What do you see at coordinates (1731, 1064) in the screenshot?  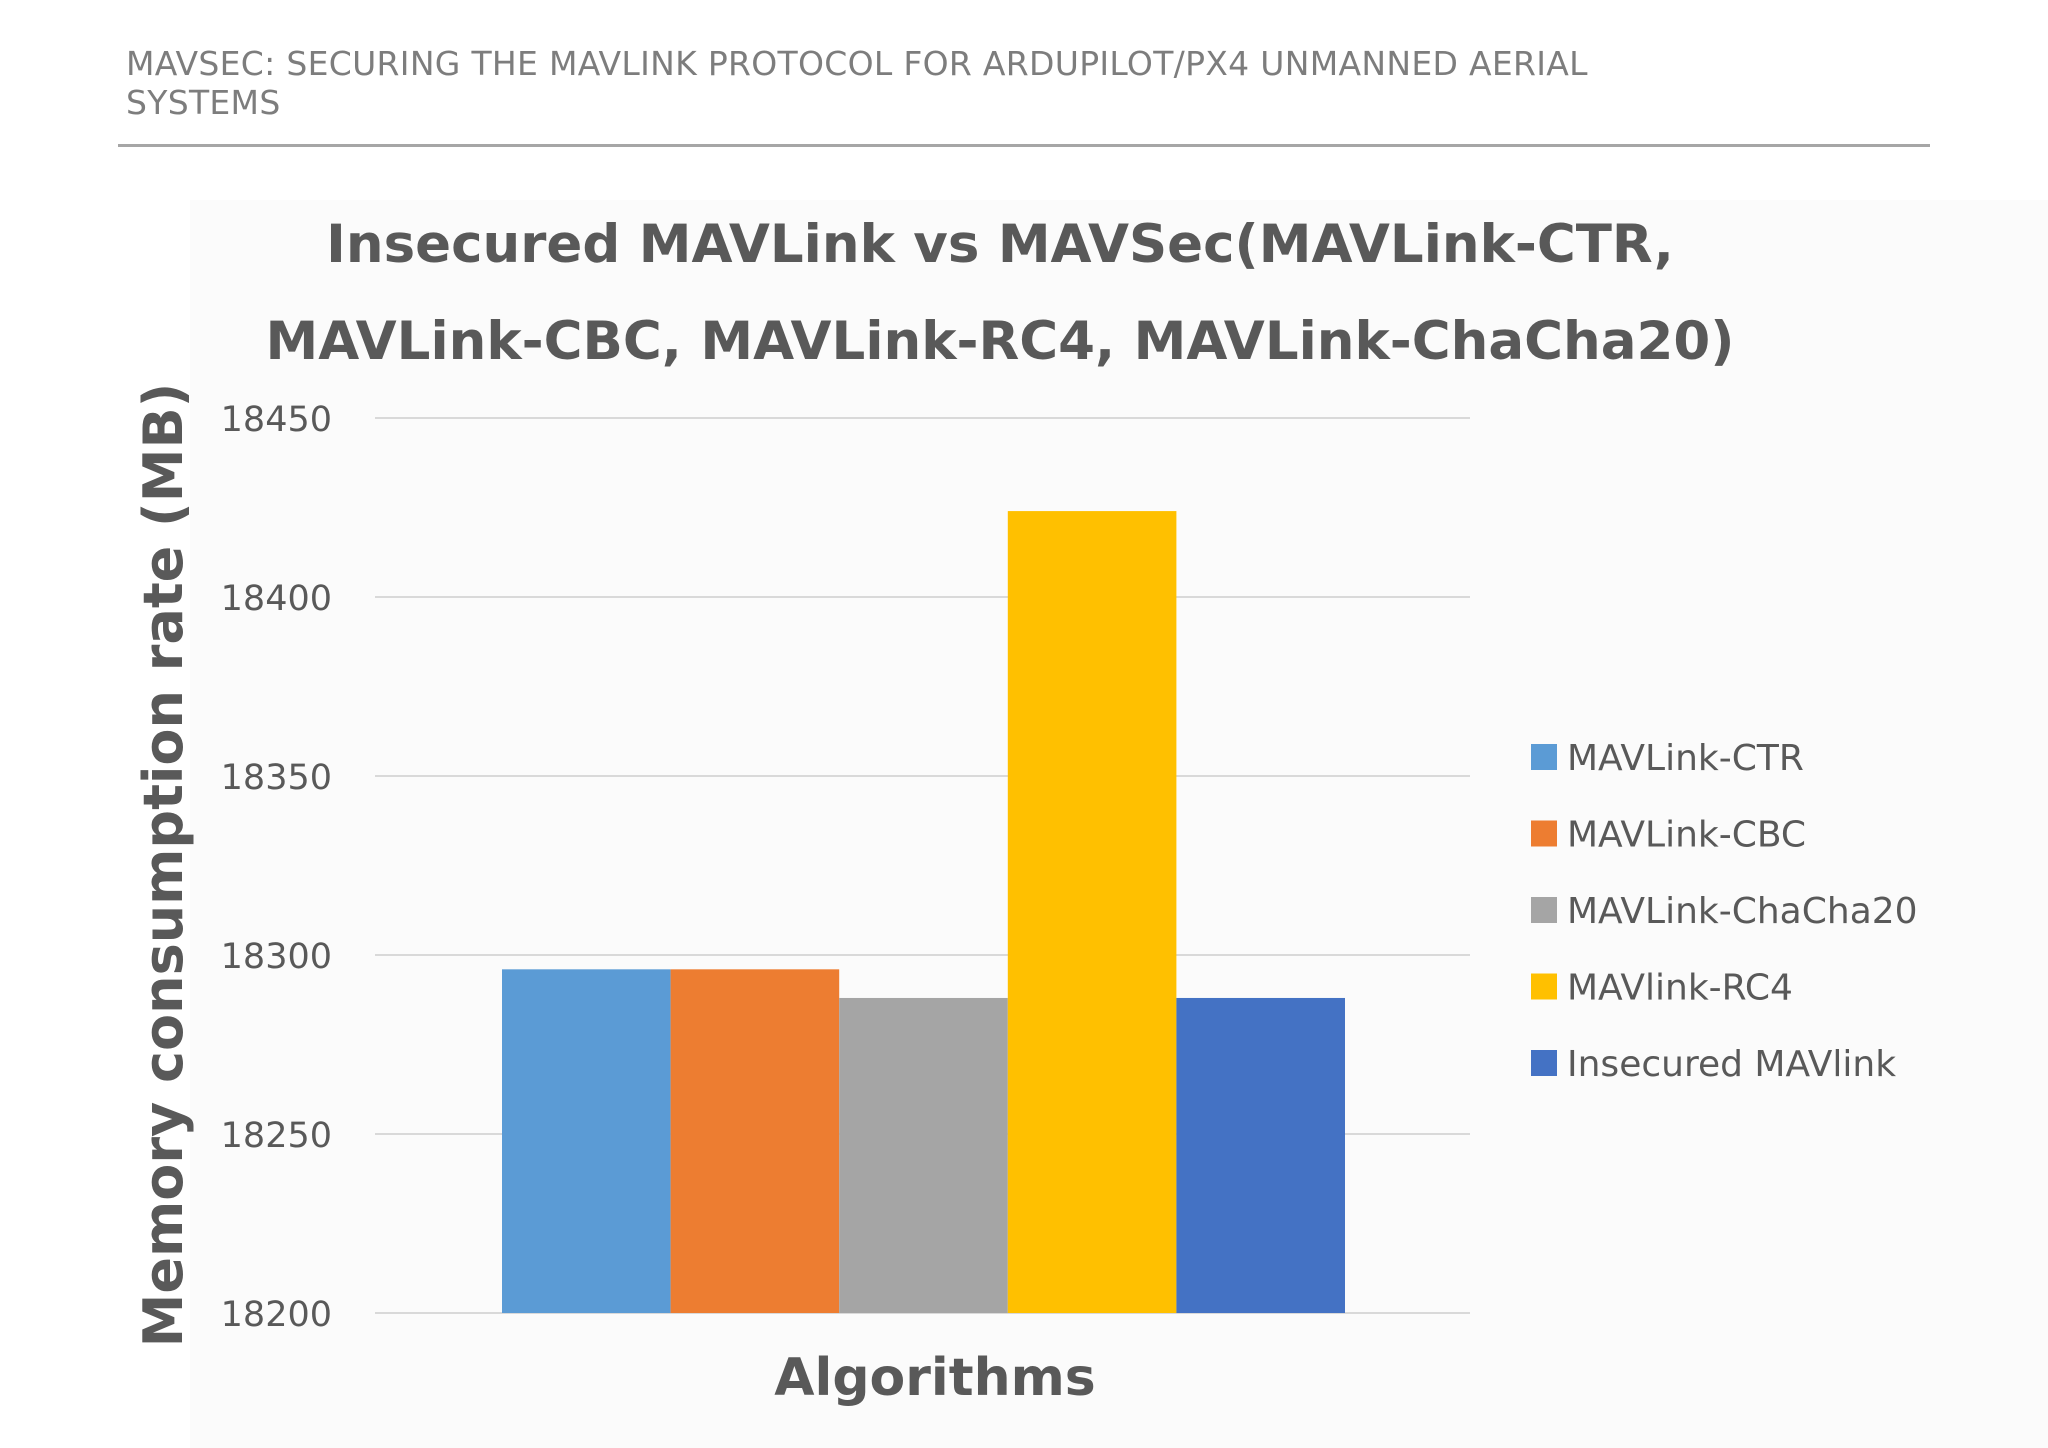 I see `legend-label: Insecured MAVlink` at bounding box center [1731, 1064].